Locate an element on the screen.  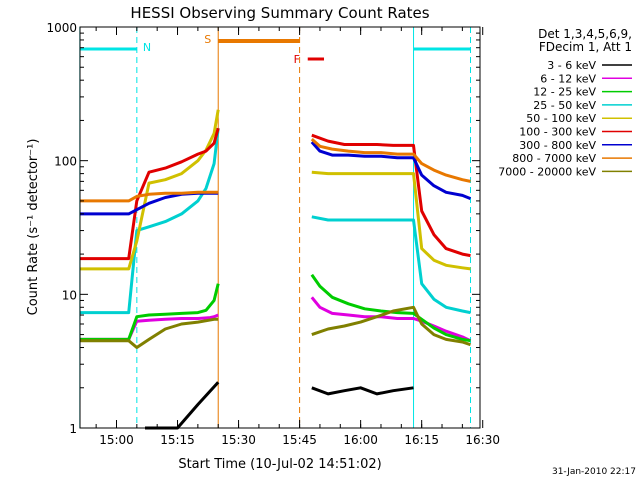
annotation-N: N is located at coordinates (147, 47).